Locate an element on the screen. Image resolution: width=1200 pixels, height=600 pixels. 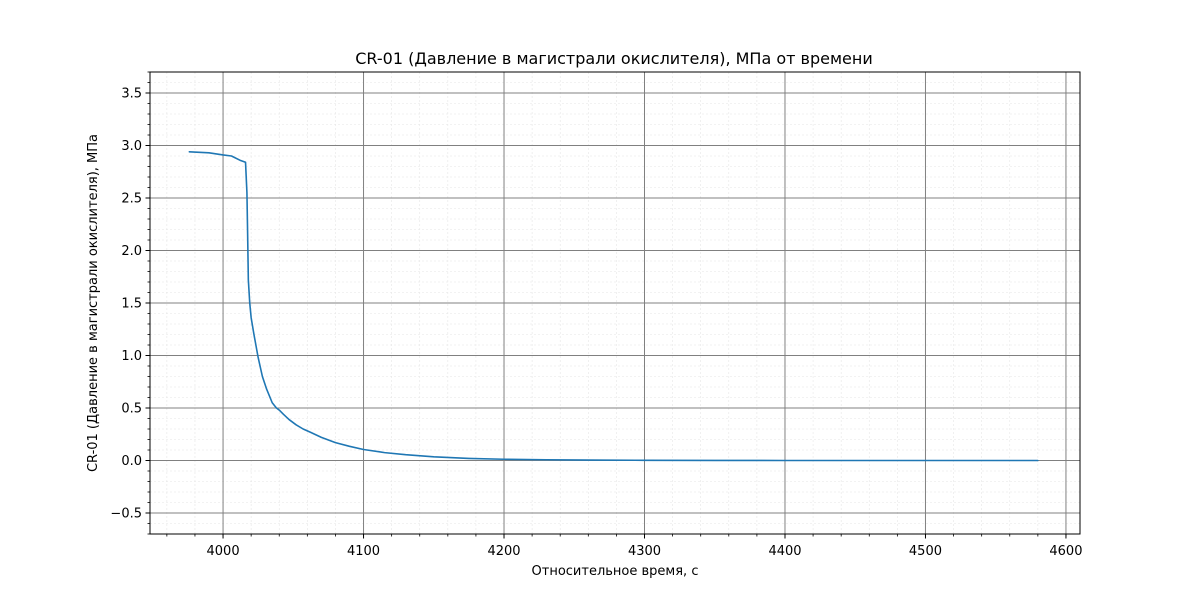
y-tick-label: 1.5 is located at coordinates (131, 304).